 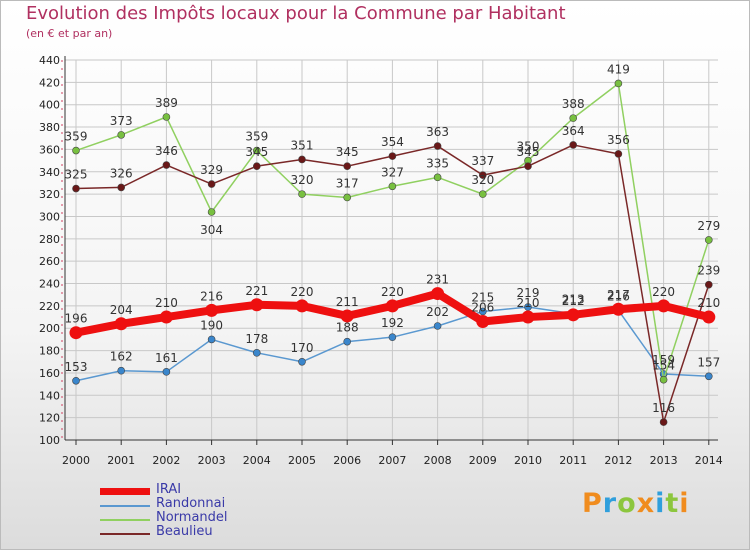 I want to click on point-normandel-2001, so click(x=121, y=135).